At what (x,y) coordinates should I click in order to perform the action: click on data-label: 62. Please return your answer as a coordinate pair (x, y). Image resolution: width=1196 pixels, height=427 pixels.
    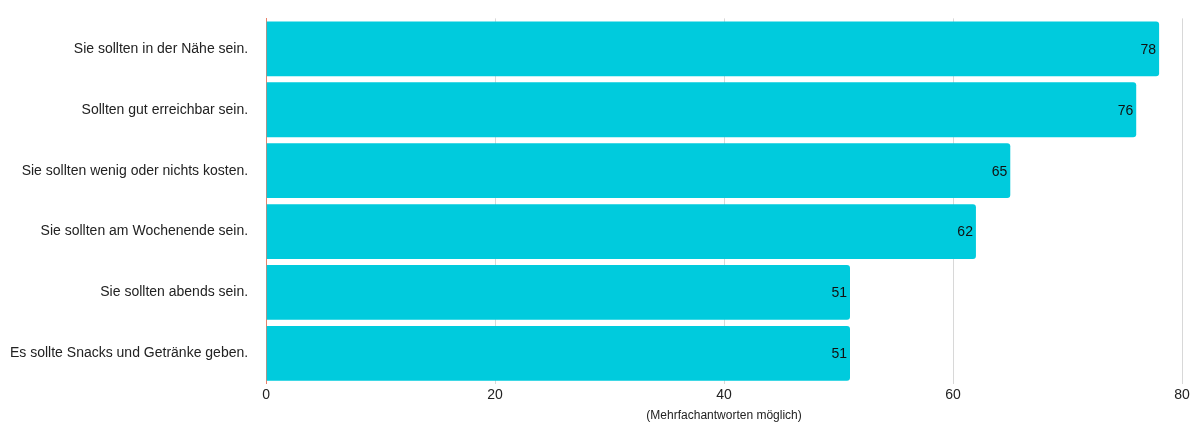
    Looking at the image, I should click on (965, 231).